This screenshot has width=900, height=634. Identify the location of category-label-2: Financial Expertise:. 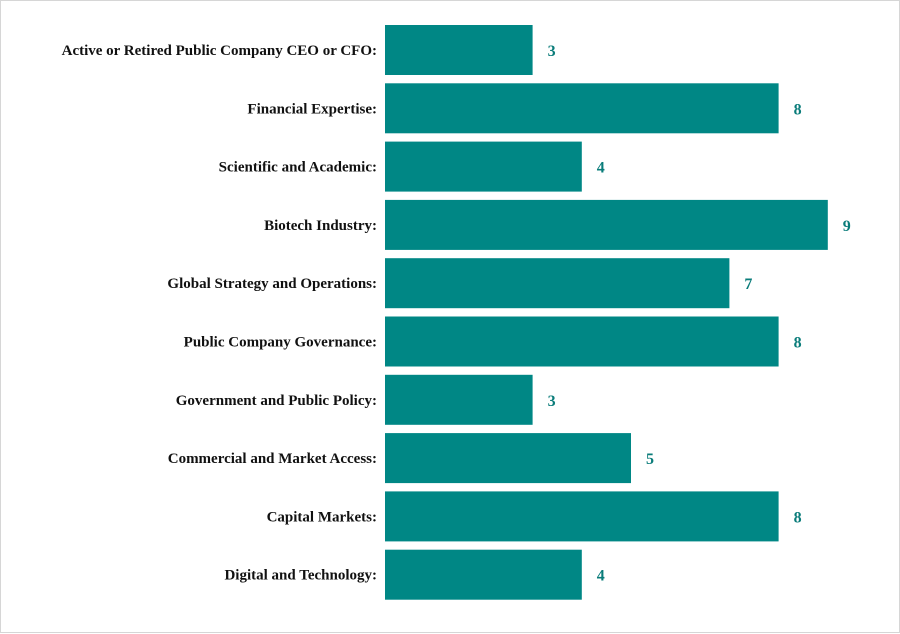
(312, 109).